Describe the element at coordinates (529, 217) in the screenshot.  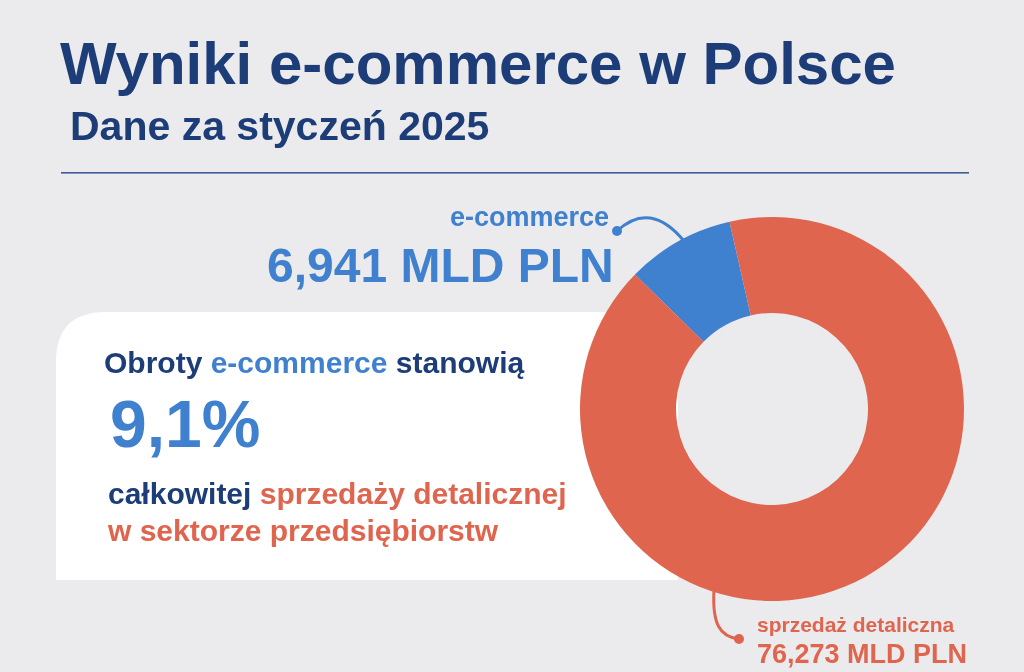
I see `slice-label: e-commerce` at that location.